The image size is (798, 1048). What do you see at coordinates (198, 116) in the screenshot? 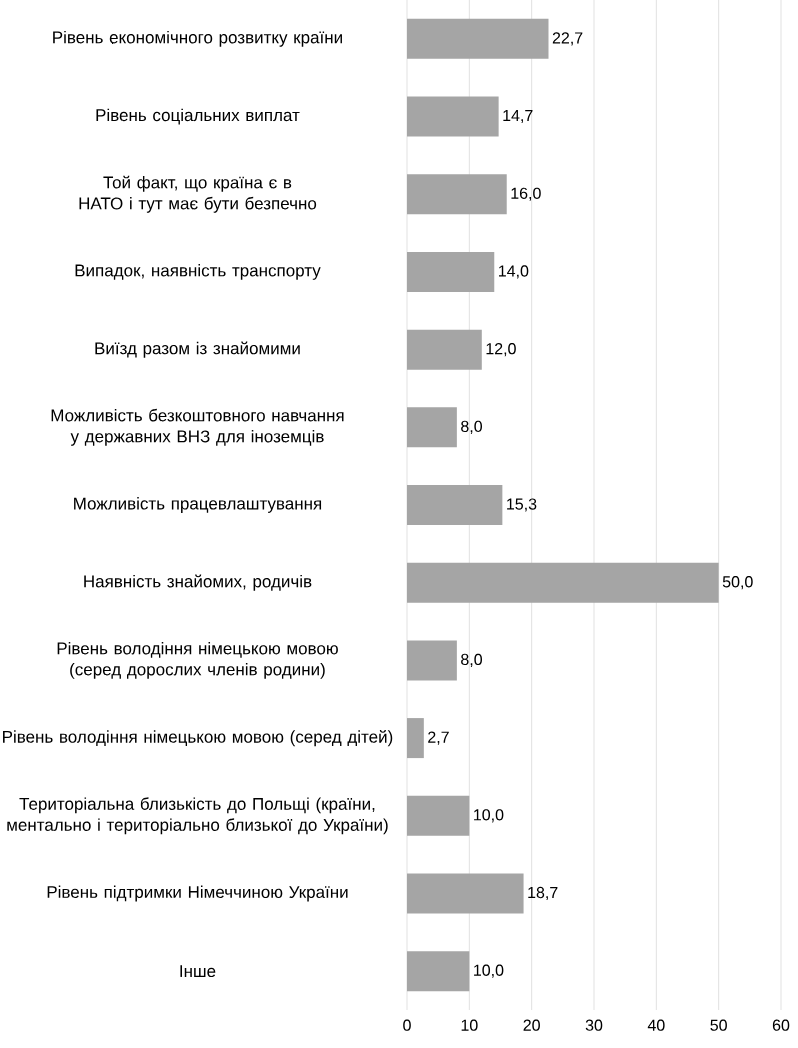
I see `y-tick-label: Рівень соціальних виплат` at bounding box center [198, 116].